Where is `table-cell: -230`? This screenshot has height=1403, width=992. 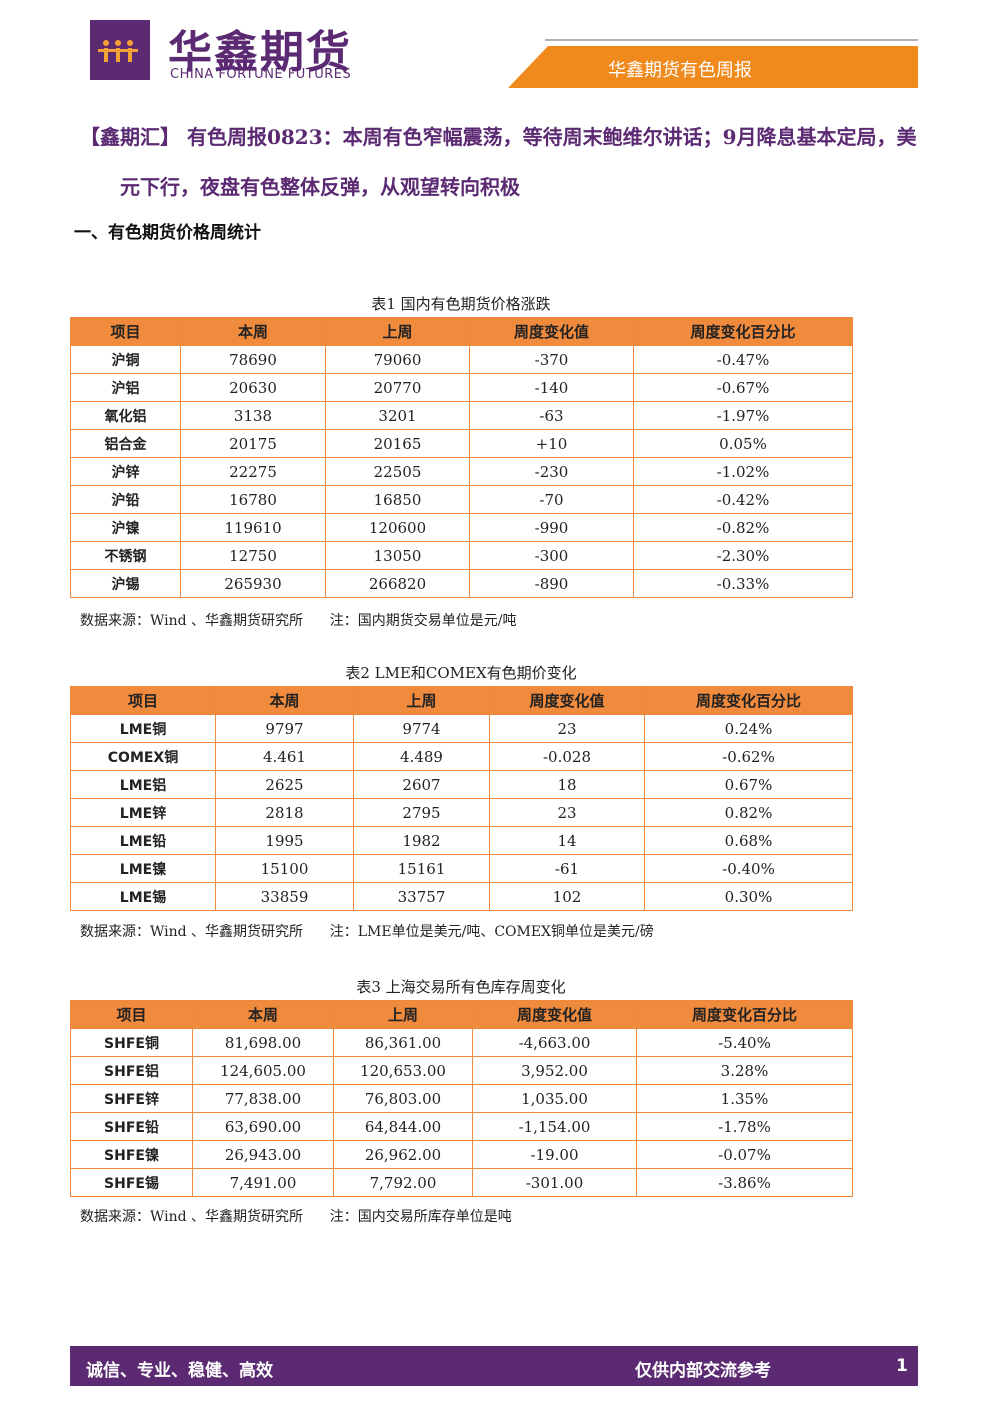 table-cell: -230 is located at coordinates (551, 471).